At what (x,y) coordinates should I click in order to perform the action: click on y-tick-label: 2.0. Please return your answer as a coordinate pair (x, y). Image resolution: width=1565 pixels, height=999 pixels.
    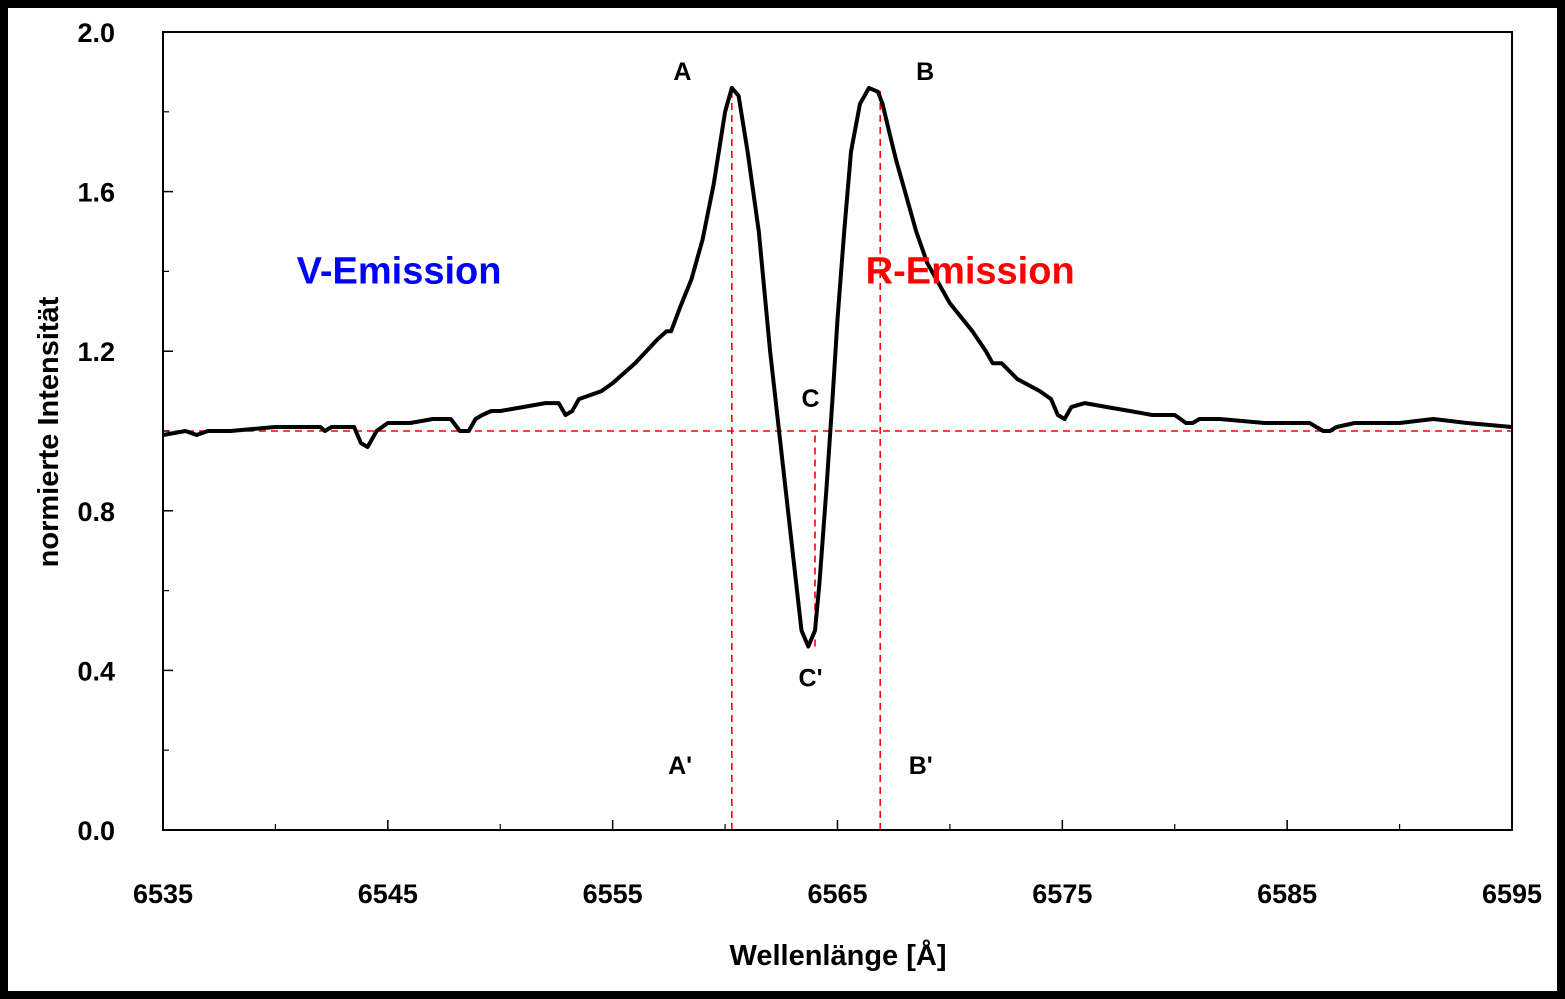
    Looking at the image, I should click on (96, 33).